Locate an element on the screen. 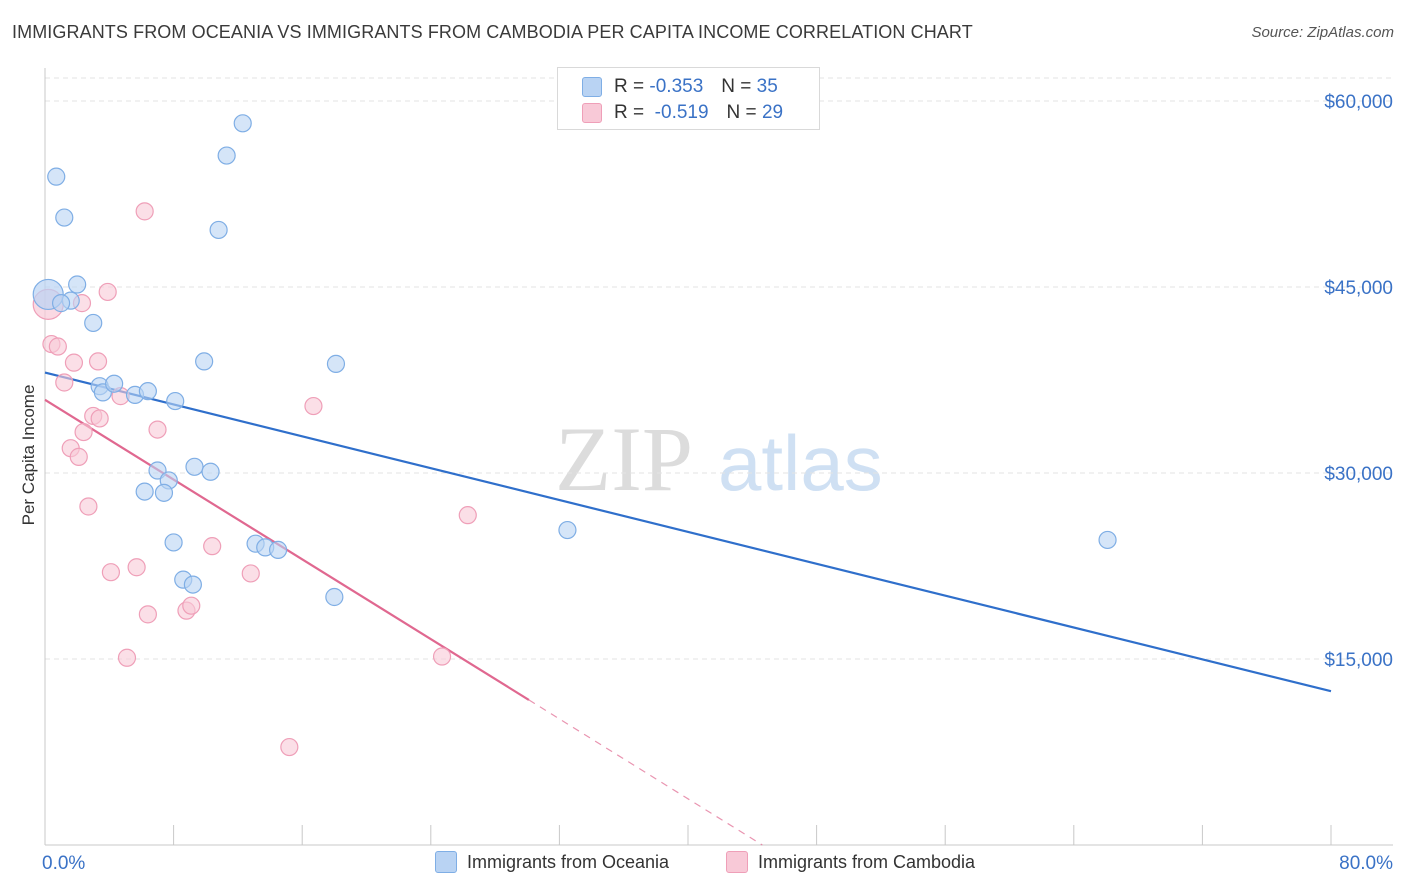  n-value-cambodia: 29 is located at coordinates (772, 112).